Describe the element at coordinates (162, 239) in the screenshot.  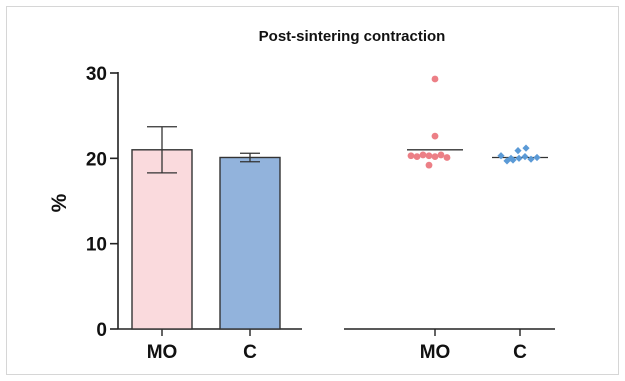
I see `bar-mo` at that location.